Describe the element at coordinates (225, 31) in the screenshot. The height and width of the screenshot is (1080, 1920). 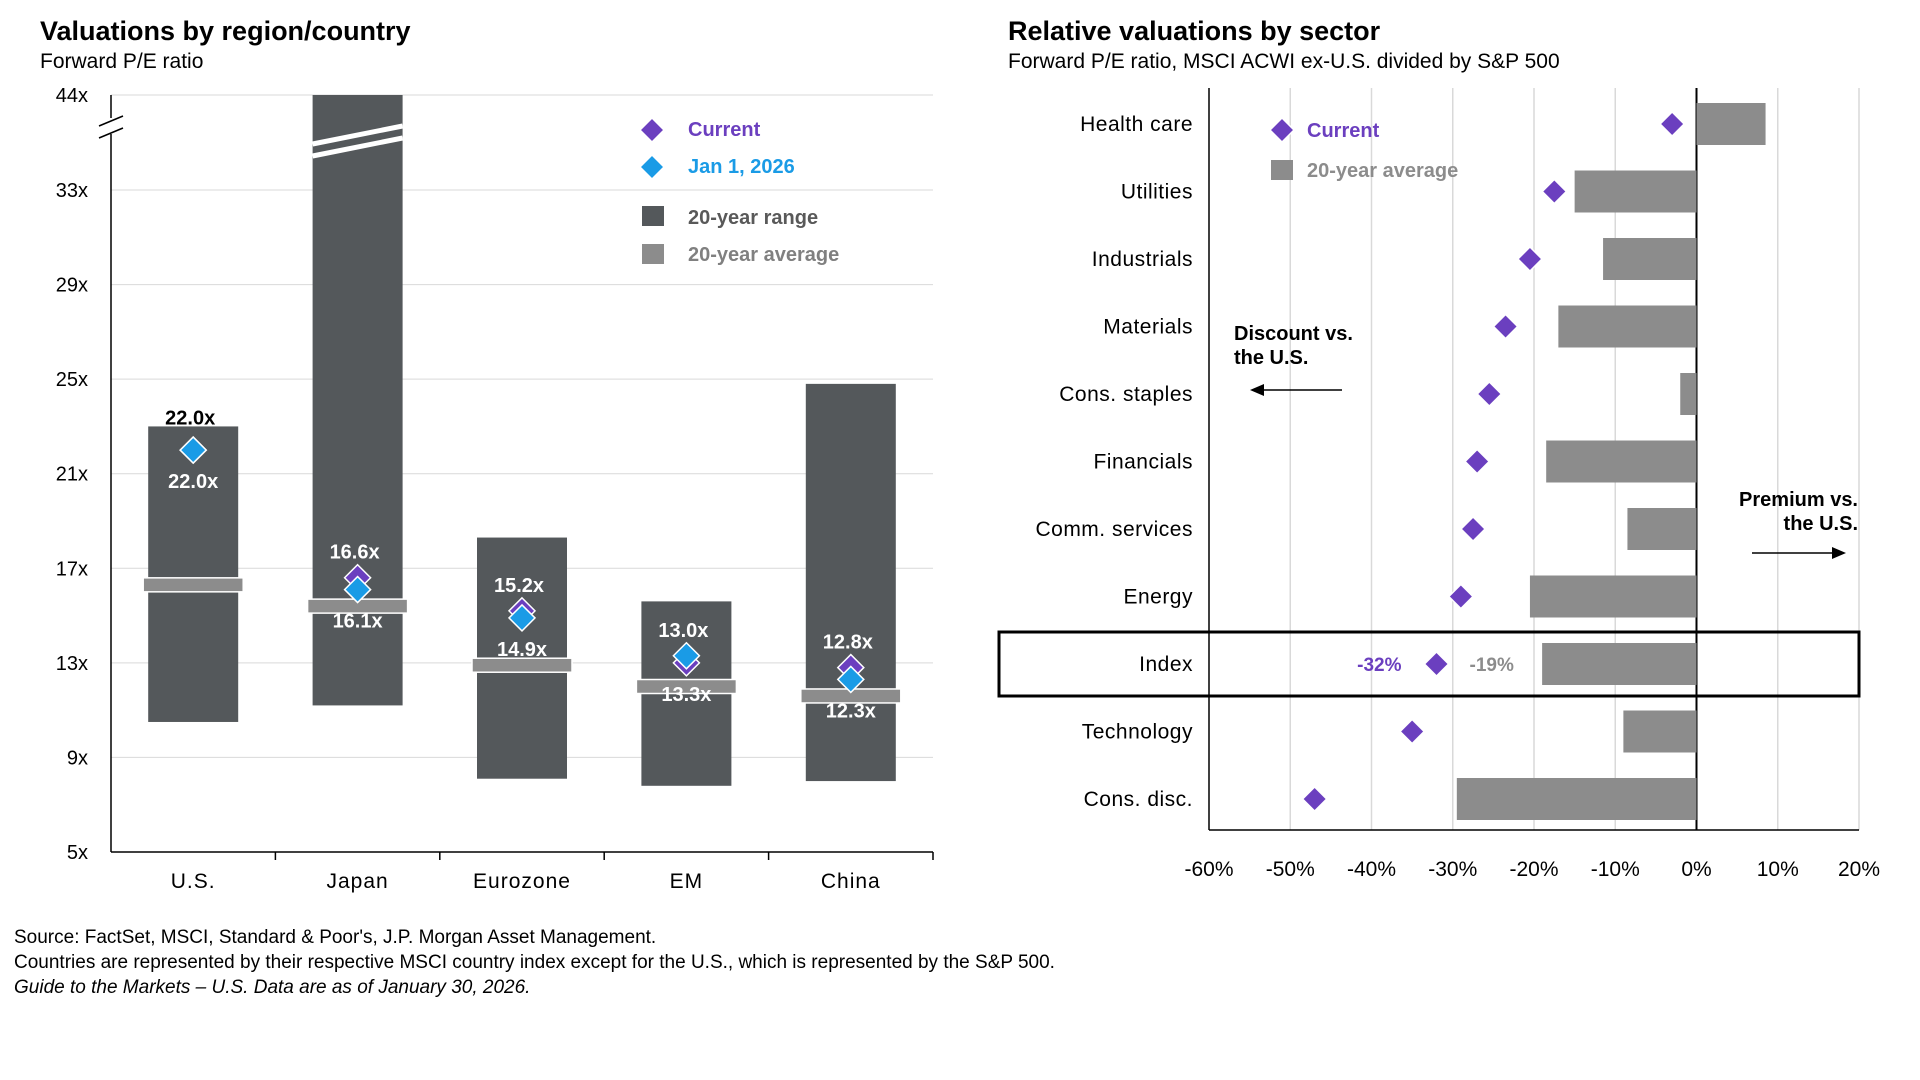
I see `left-chart-title: Valuations by region/country` at that location.